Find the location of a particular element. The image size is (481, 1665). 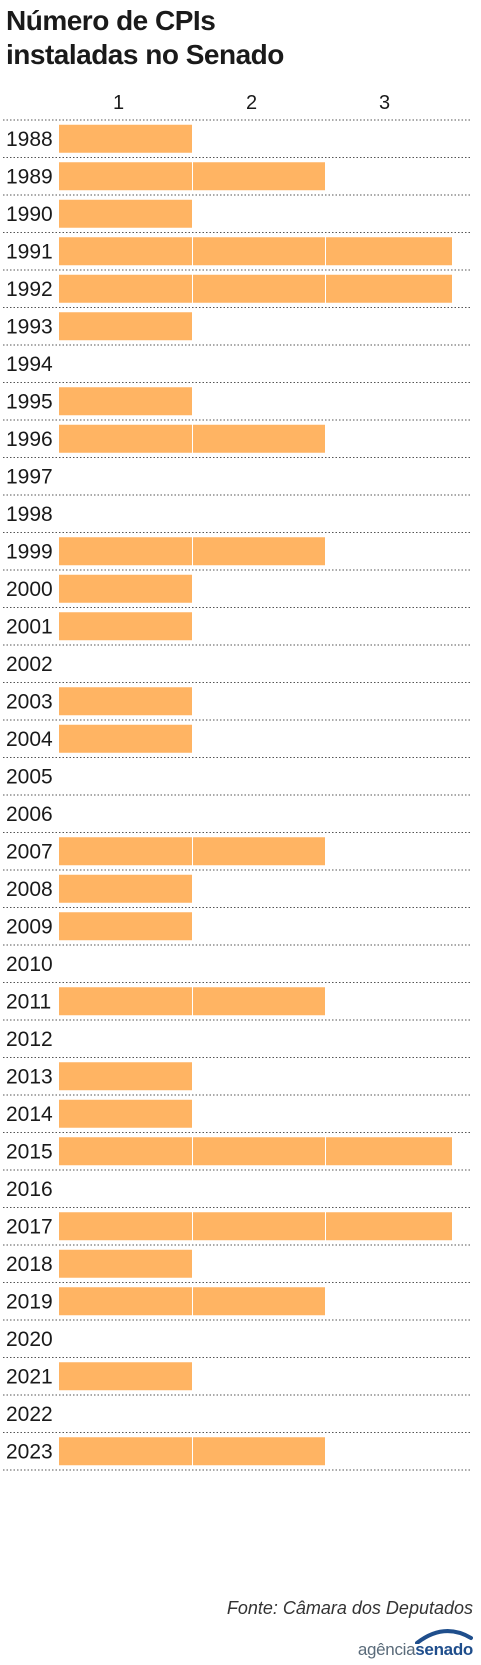

category-label: 2010 is located at coordinates (29, 964).